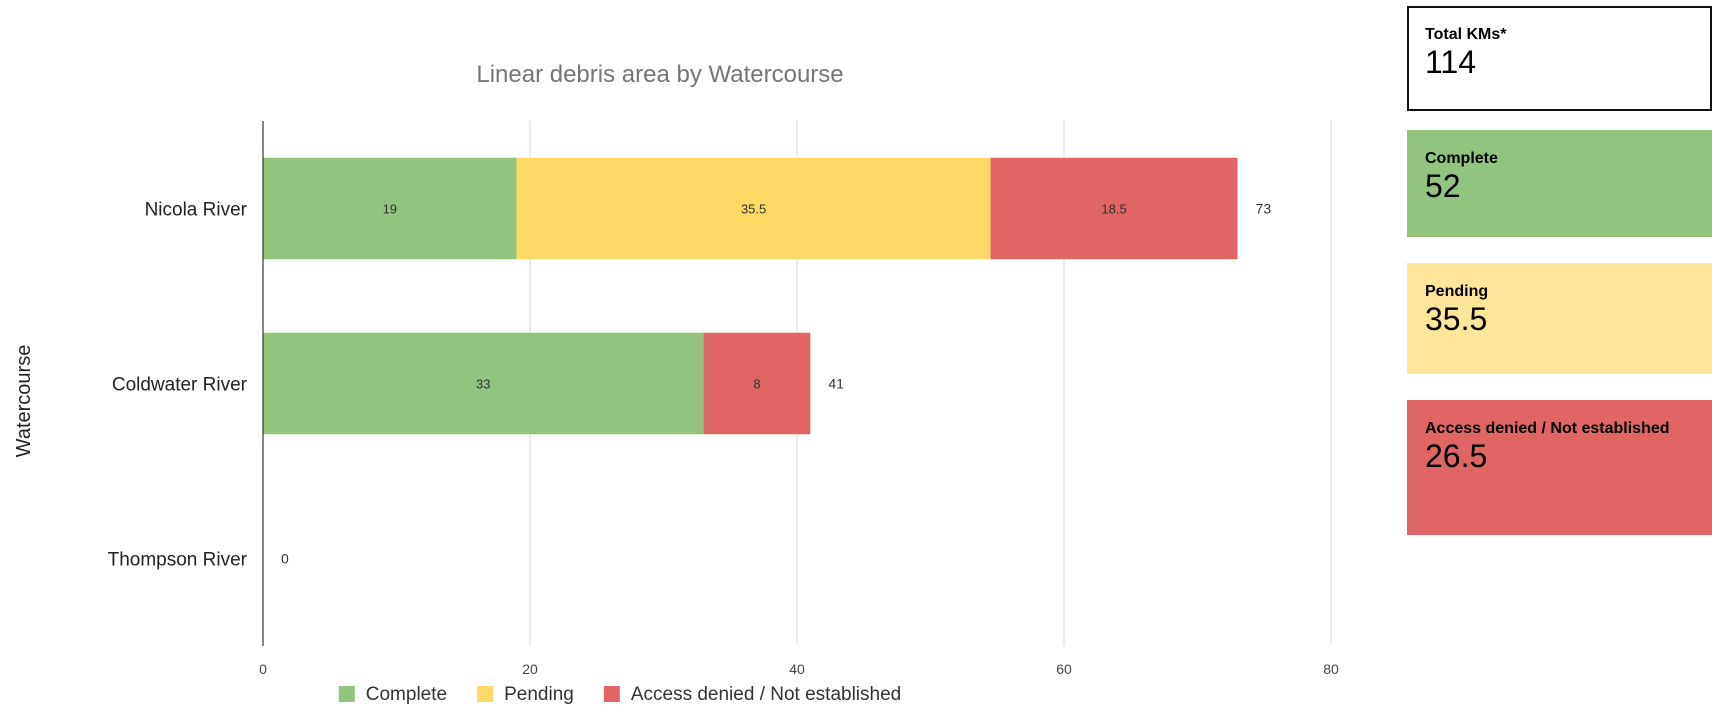 The width and height of the screenshot is (1712, 725). Describe the element at coordinates (756, 384) in the screenshot. I see `bar-value-label: 8` at that location.